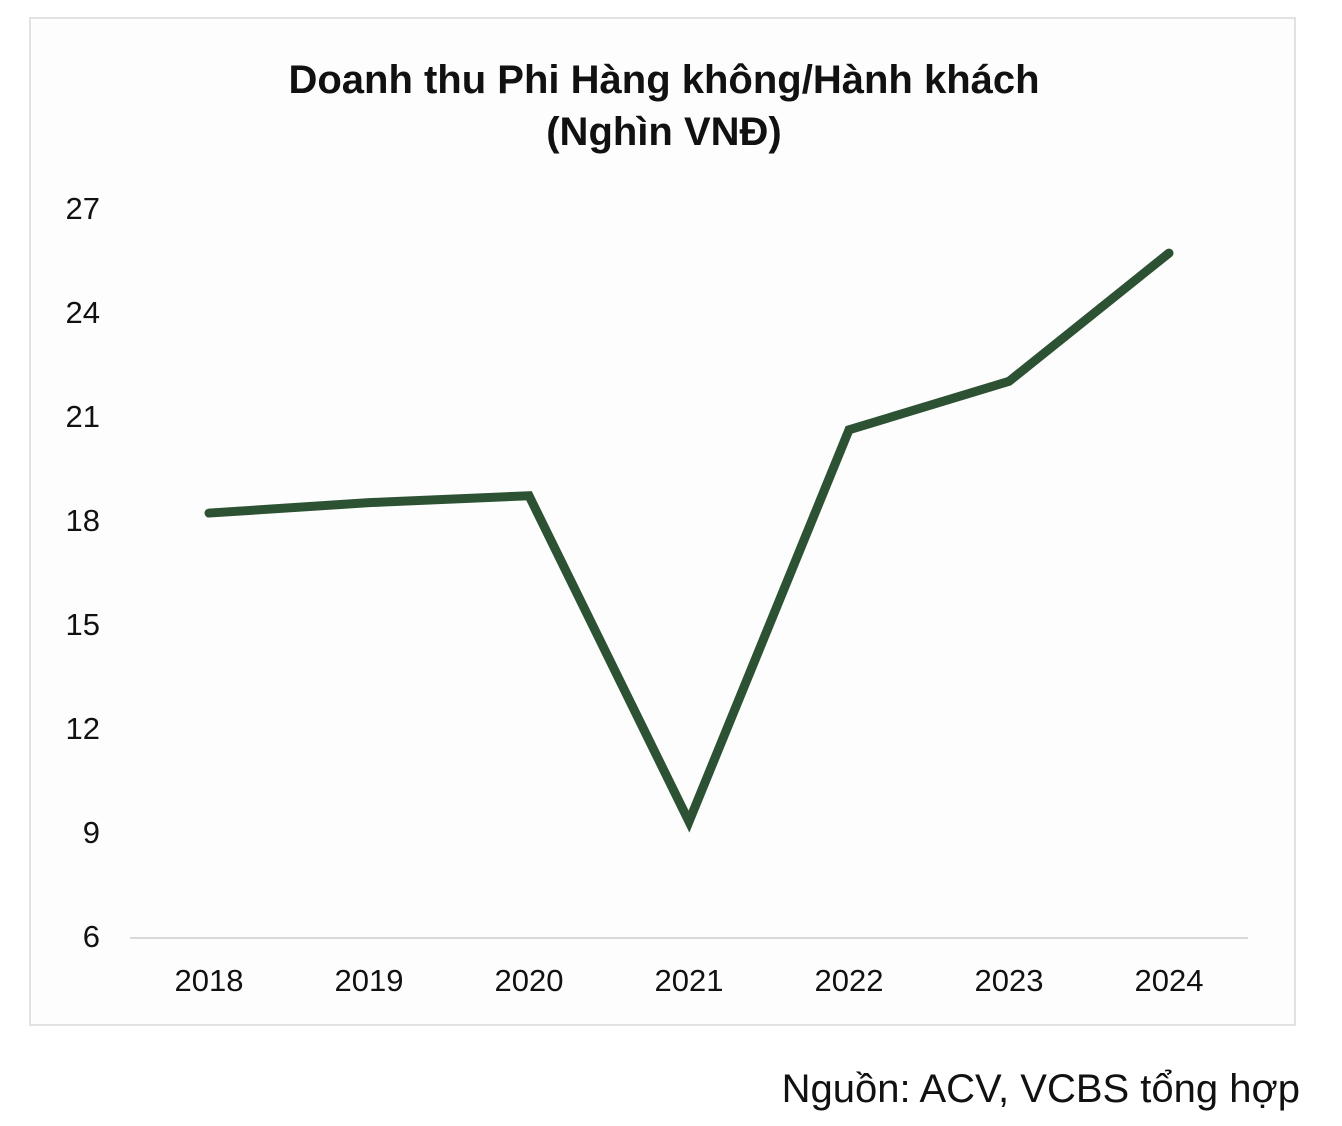 The height and width of the screenshot is (1126, 1342). I want to click on x-tick-label: 2022, so click(849, 980).